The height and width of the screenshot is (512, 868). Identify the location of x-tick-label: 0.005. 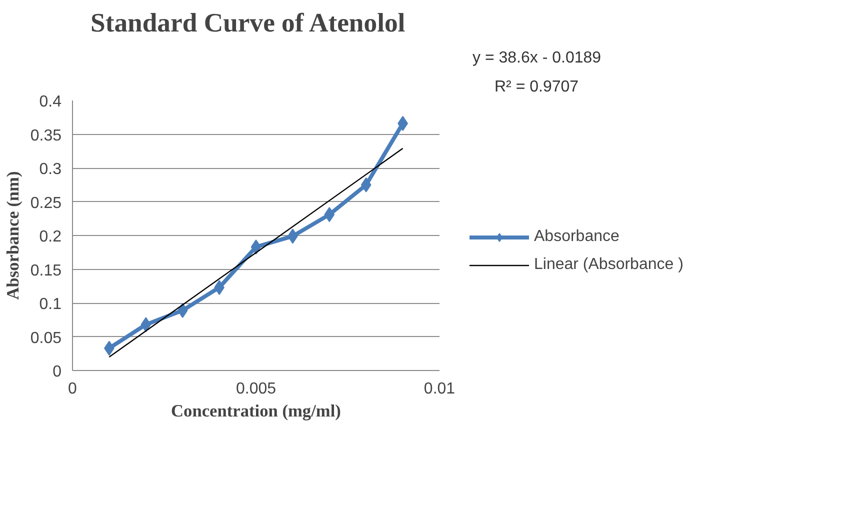
(256, 389).